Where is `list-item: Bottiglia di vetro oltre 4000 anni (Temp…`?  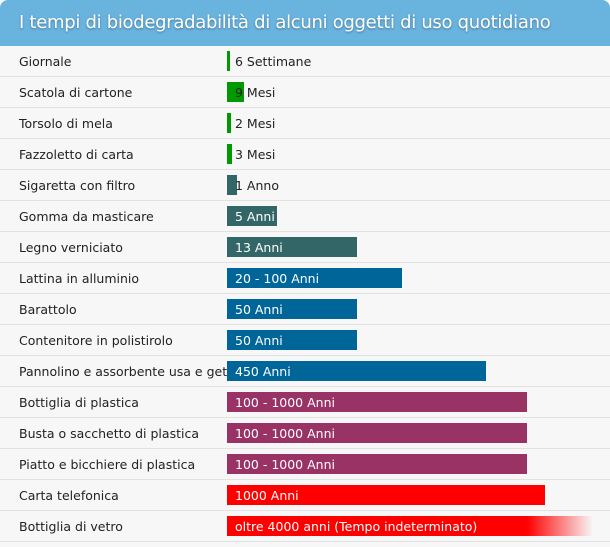 list-item: Bottiglia di vetro oltre 4000 anni (Temp… is located at coordinates (305, 526).